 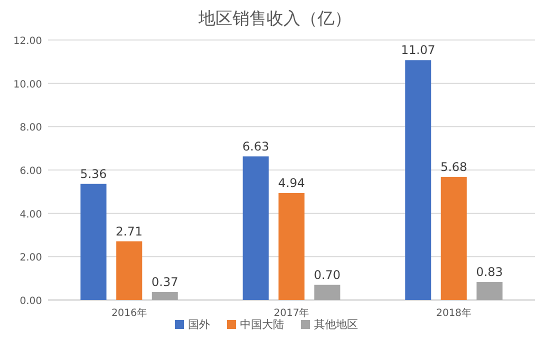 I want to click on y-tick-label: 6.00, so click(x=31, y=171).